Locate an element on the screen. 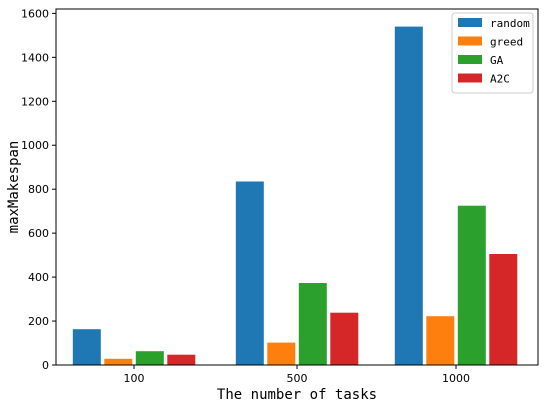 Image resolution: width=550 pixels, height=409 pixels. legend-label-a2c: A2C is located at coordinates (500, 79).